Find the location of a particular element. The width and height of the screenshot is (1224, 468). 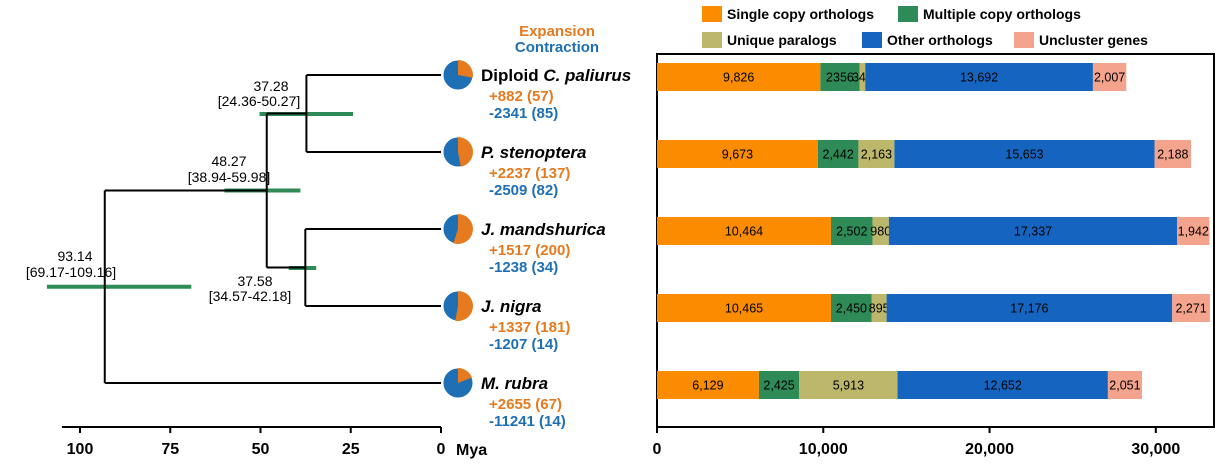

tree-tick-label: 0 is located at coordinates (441, 449).